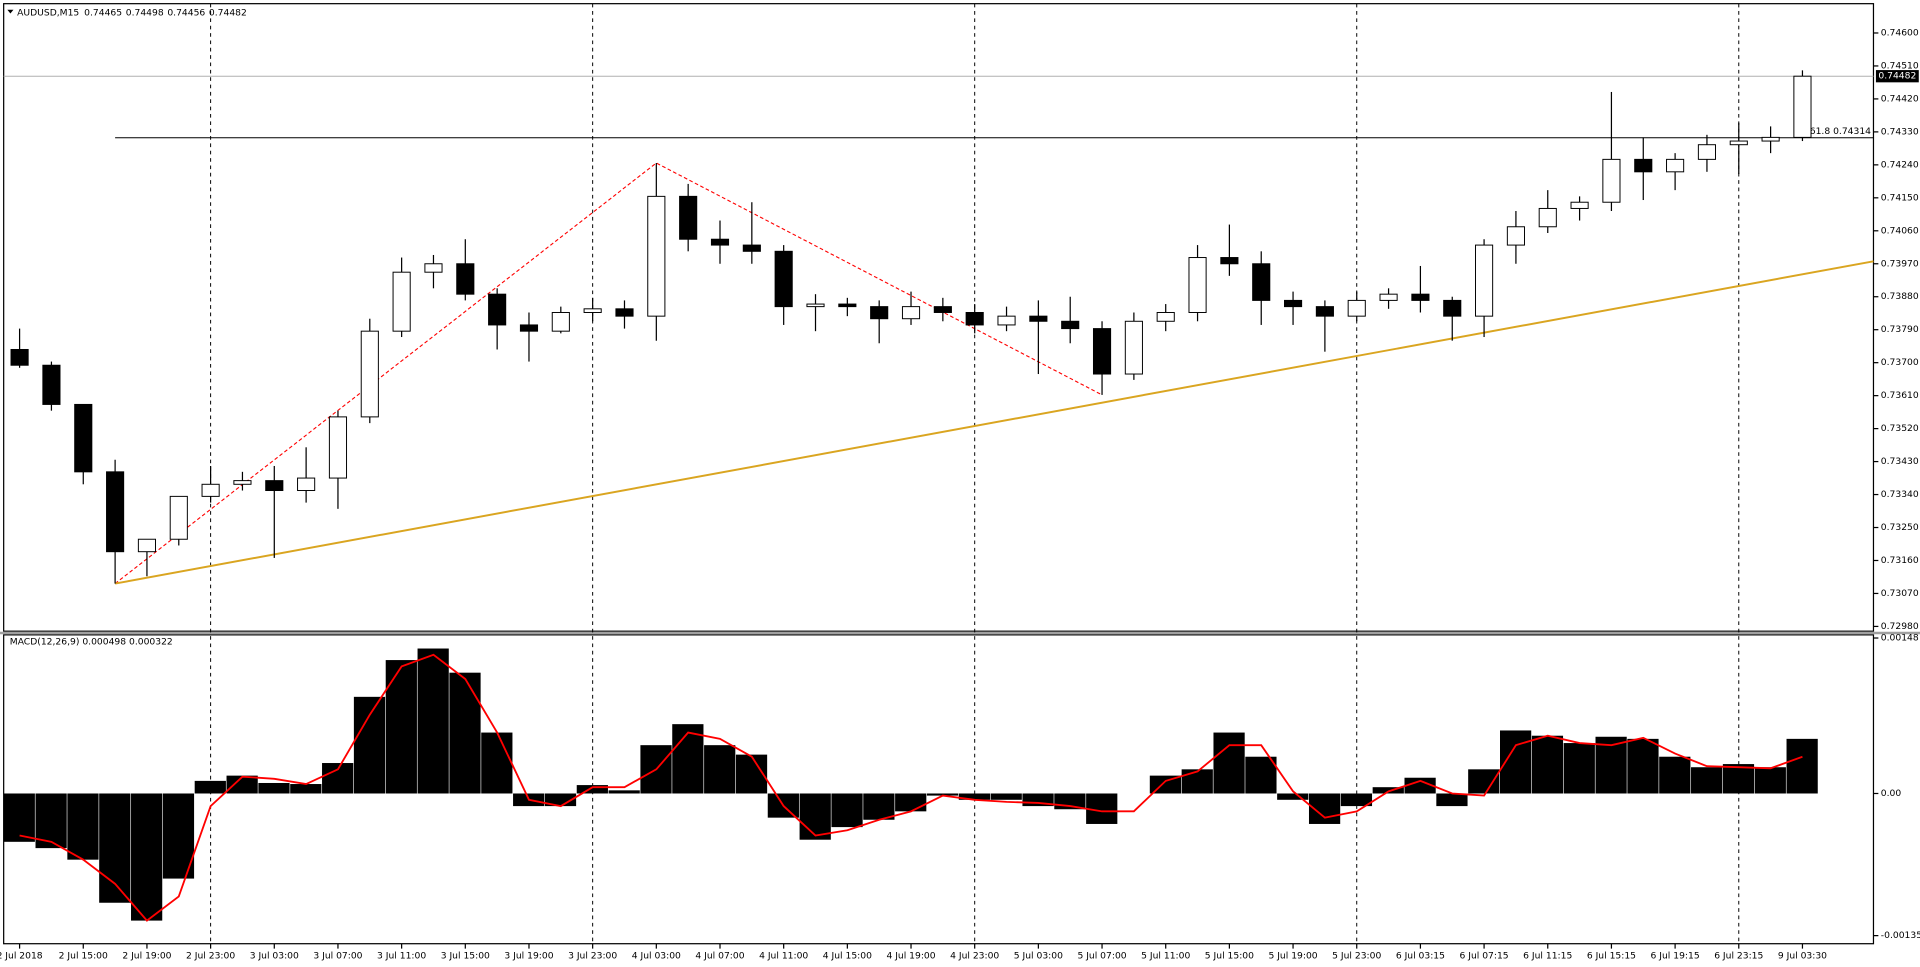  Describe the element at coordinates (10, 11) in the screenshot. I see `symbol-menu-arrow` at that location.